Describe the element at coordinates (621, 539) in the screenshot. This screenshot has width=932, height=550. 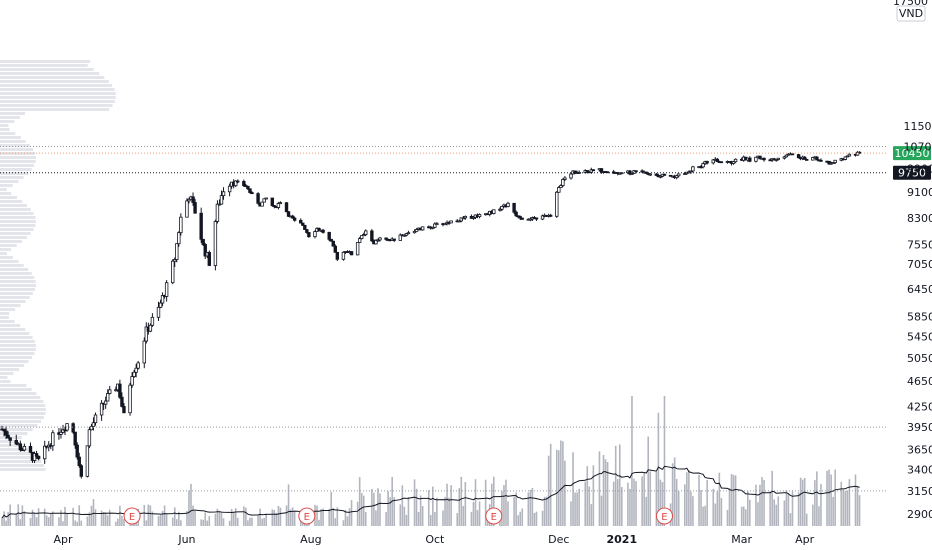
I see `x-tick-label: 2021` at that location.